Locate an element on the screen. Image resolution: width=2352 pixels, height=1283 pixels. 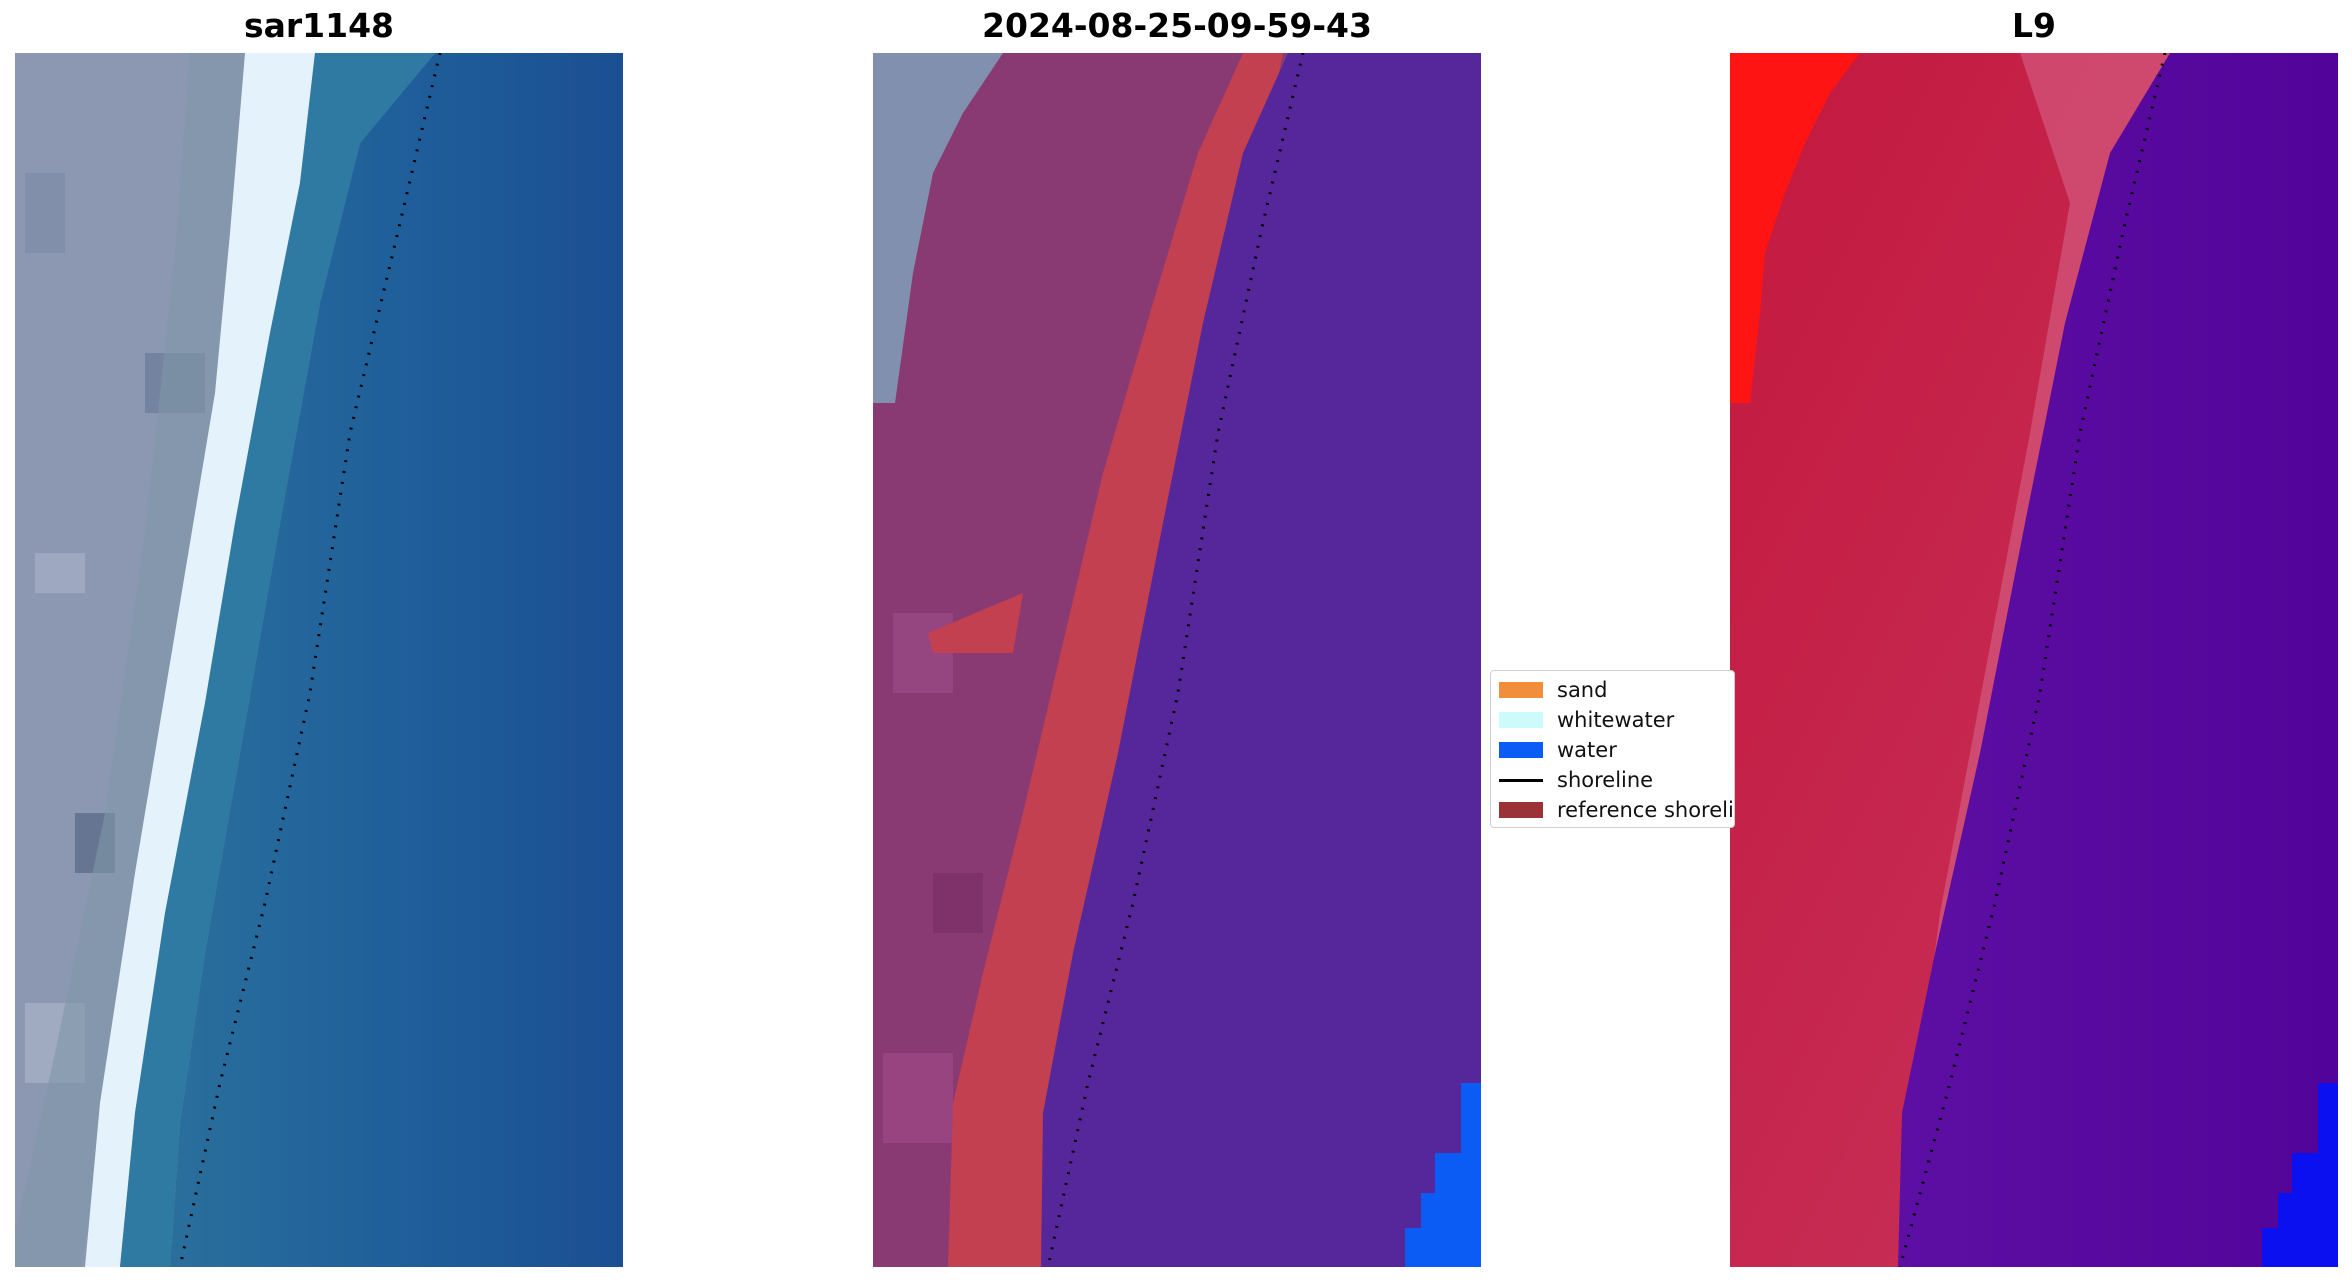
whitewater-swatch is located at coordinates (1521, 720).